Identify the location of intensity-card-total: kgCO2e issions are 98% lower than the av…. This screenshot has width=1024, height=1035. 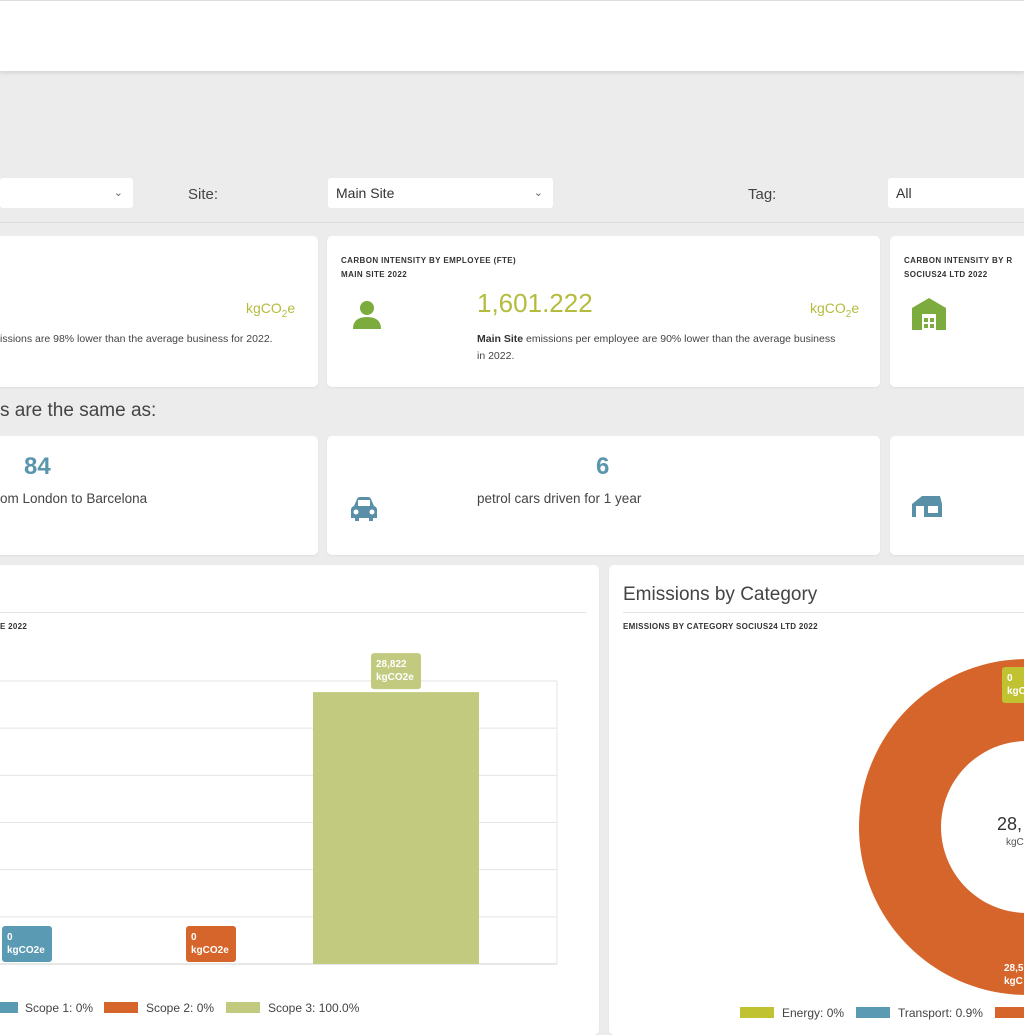
(159, 311).